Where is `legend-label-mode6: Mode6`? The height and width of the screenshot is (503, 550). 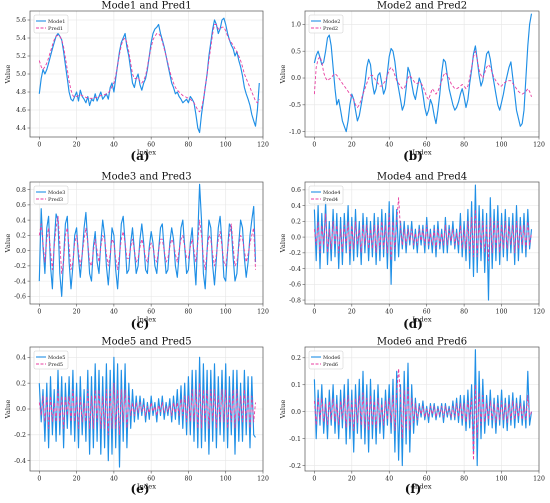 legend-label-mode6: Mode6 is located at coordinates (331, 358).